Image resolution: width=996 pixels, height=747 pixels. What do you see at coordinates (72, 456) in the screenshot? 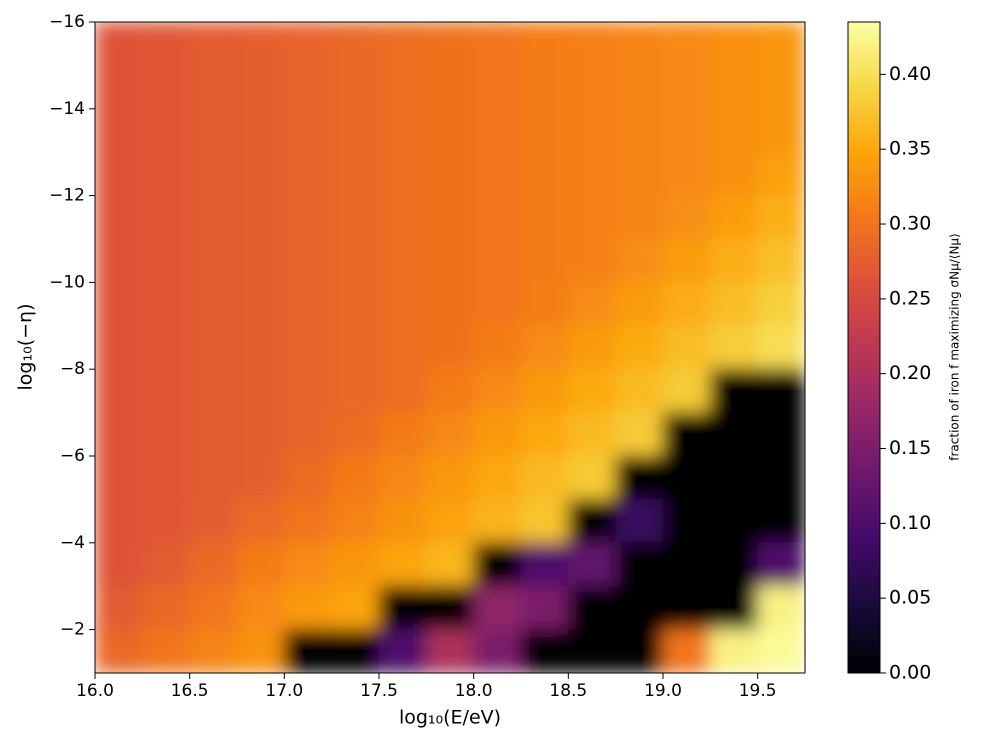
I see `y-tick-label: −6` at bounding box center [72, 456].